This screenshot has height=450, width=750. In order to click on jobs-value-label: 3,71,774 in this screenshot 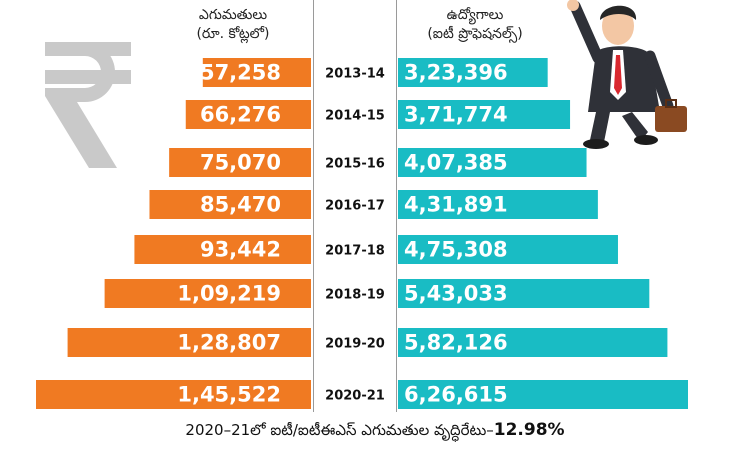, I will do `click(456, 115)`.